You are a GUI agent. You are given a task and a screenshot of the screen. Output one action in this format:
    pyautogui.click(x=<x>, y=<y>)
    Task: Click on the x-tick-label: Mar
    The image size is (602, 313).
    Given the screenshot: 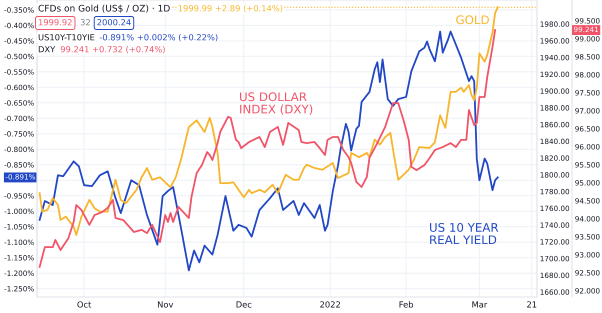 What is the action you would take?
    pyautogui.click(x=480, y=304)
    